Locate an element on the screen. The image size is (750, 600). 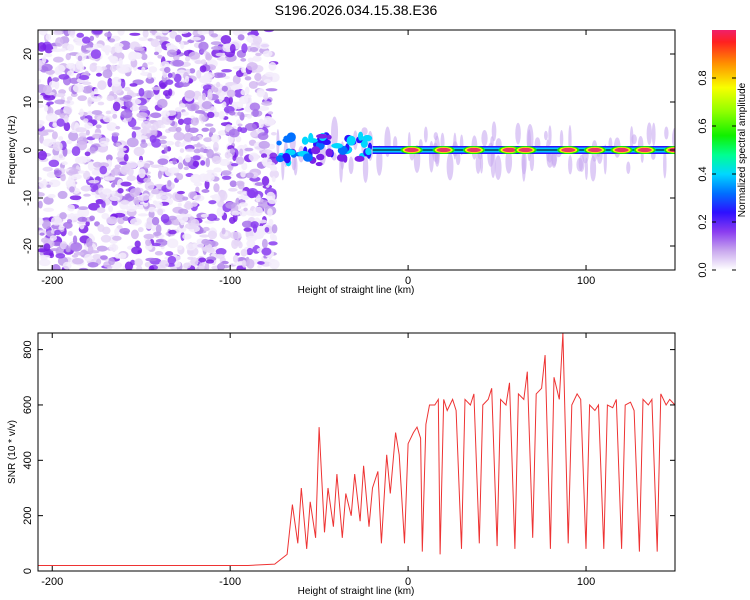
y-tick-label: 0 is located at coordinates (28, 571).